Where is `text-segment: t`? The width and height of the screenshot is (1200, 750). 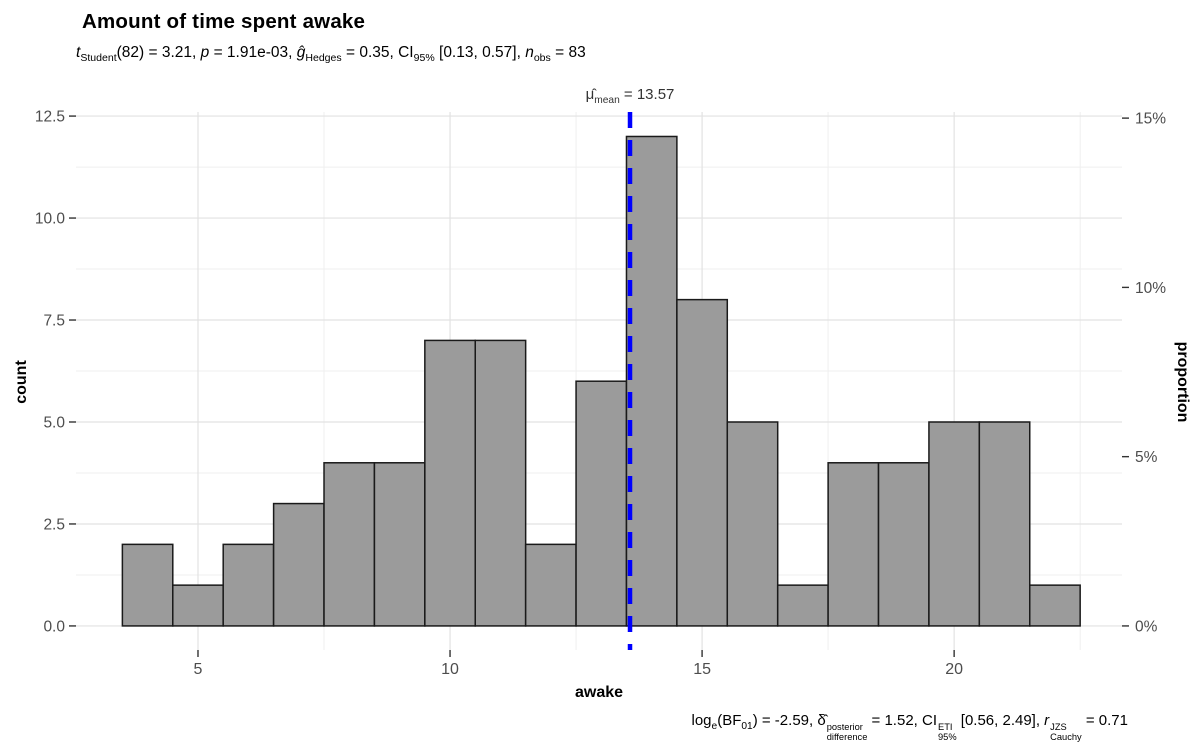 text-segment: t is located at coordinates (78, 52).